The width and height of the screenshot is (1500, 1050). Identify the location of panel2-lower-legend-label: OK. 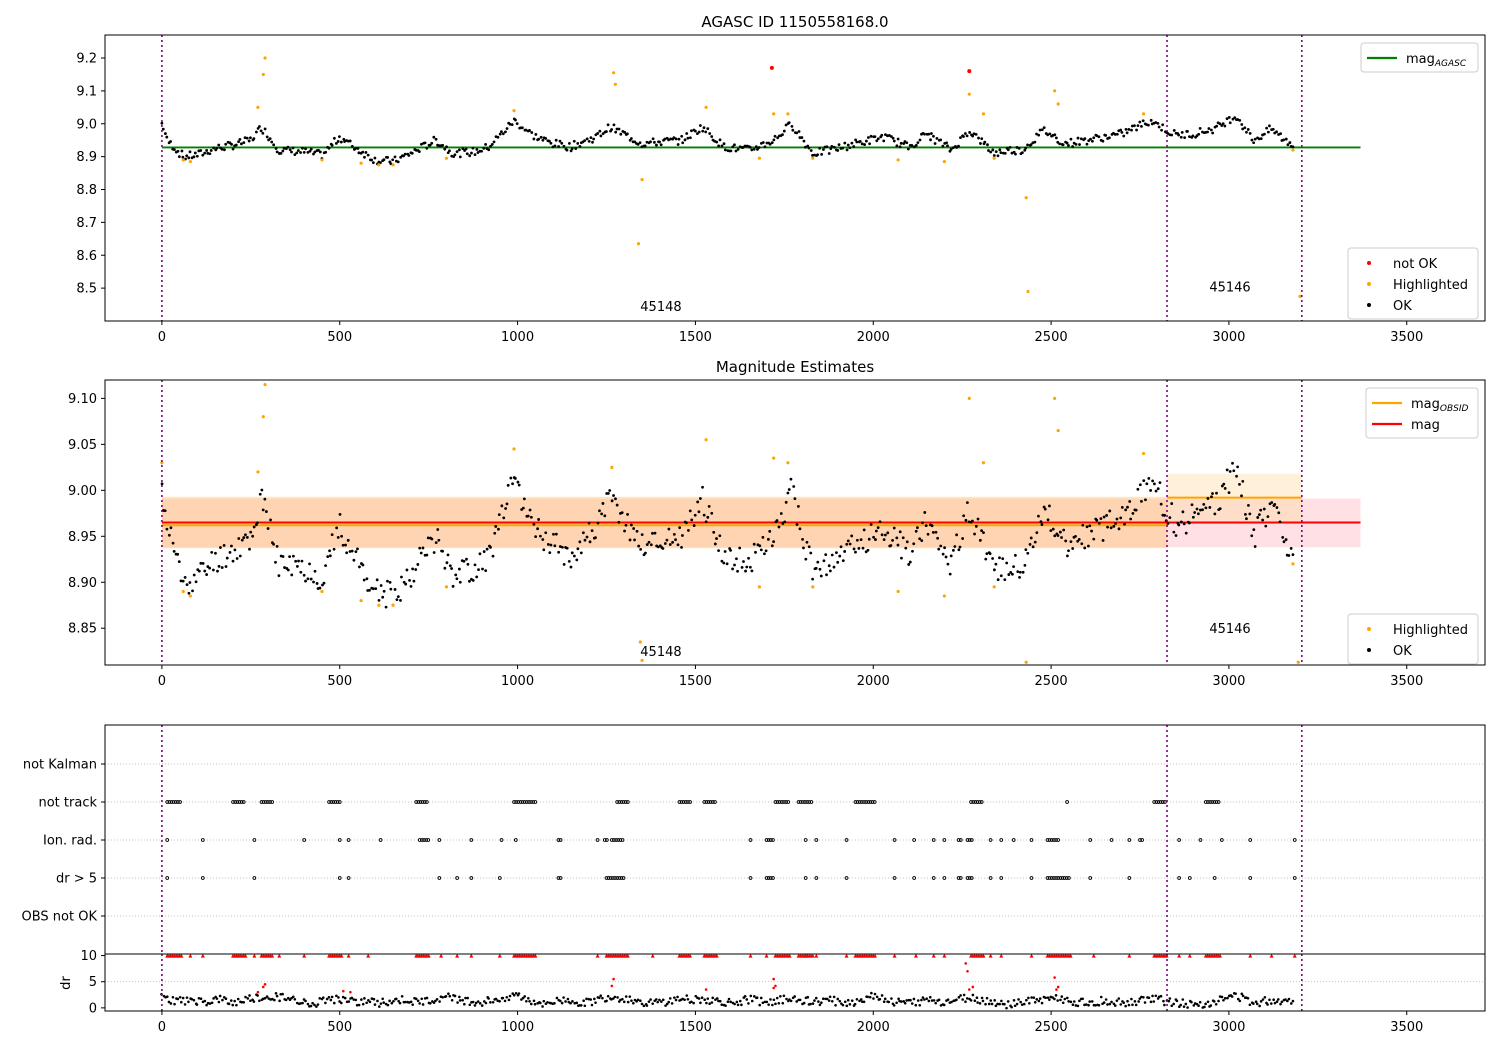
(1402, 651).